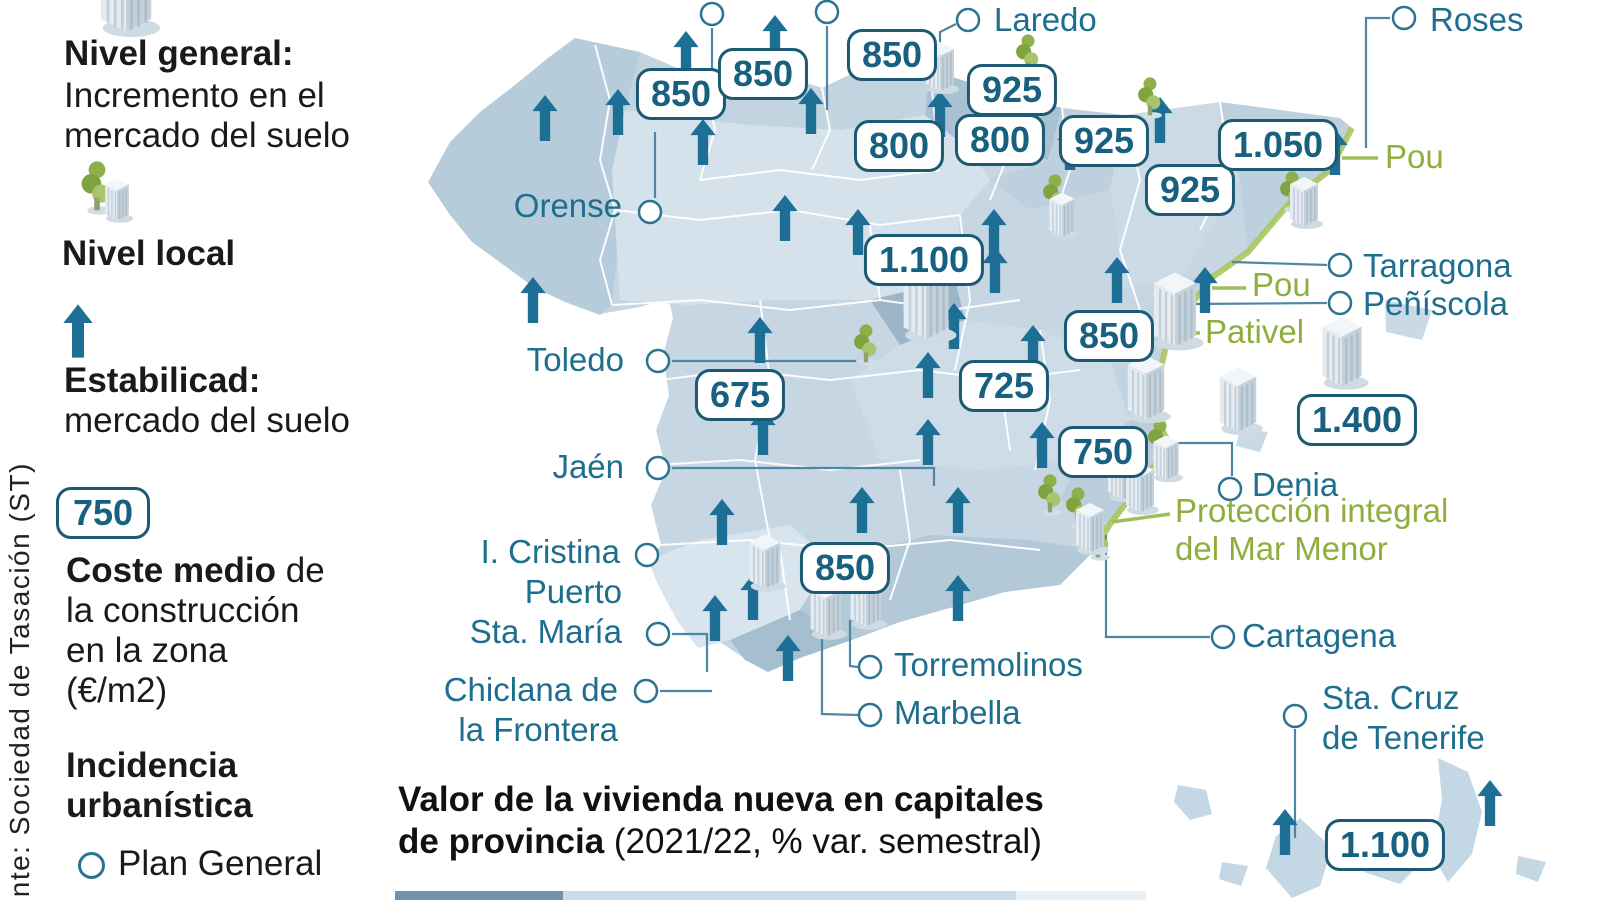 This screenshot has width=1599, height=900. Describe the element at coordinates (658, 634) in the screenshot. I see `city-marker-puerto` at that location.